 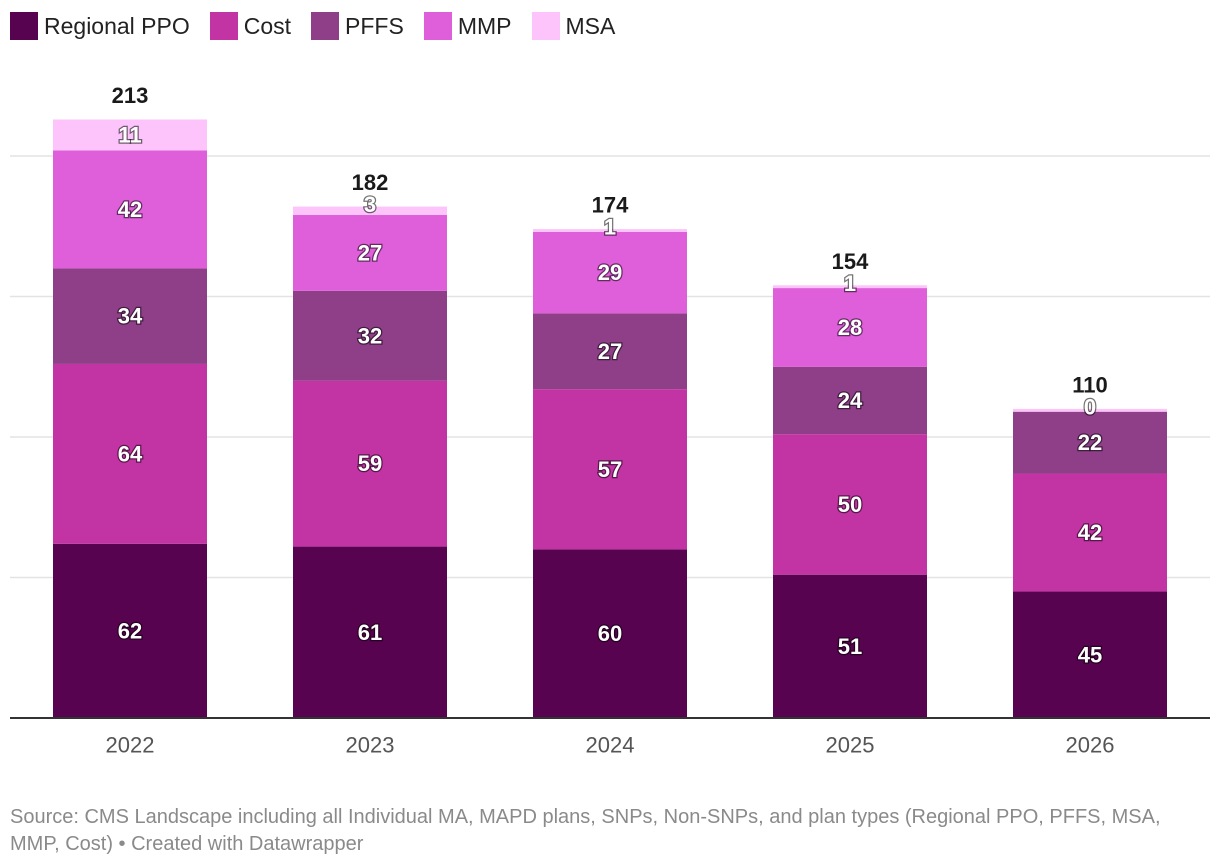 I want to click on legend-label: Cost, so click(x=267, y=25).